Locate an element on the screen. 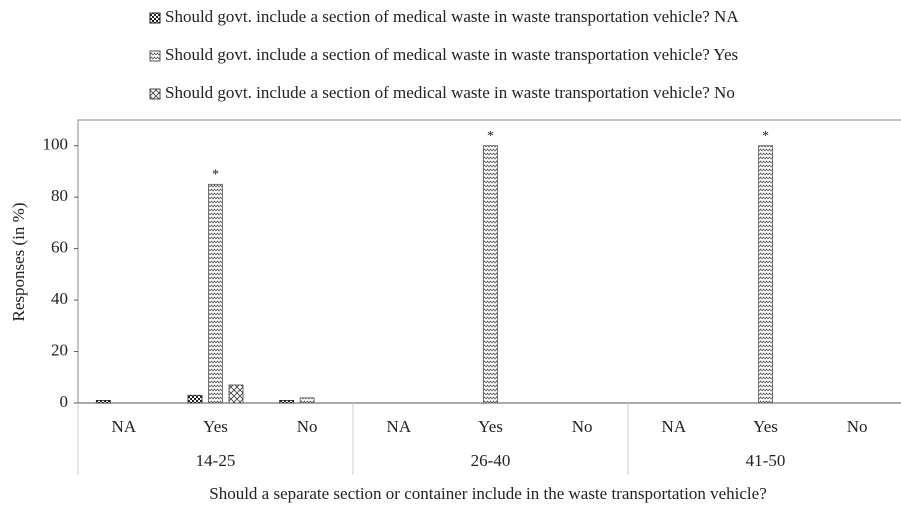 This screenshot has width=901, height=505. y-tick-label: 20 is located at coordinates (59, 349).